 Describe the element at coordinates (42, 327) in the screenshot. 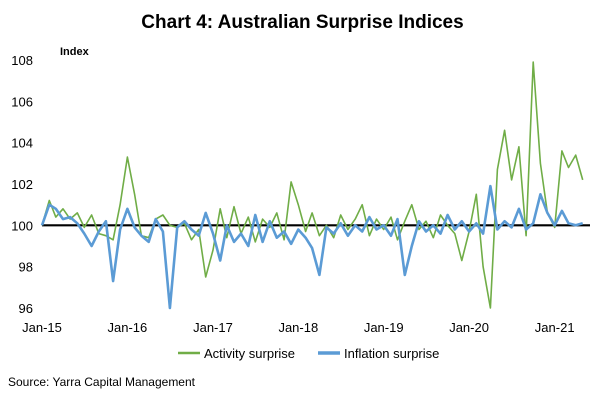

I see `x-tick-label: Jan-15` at that location.